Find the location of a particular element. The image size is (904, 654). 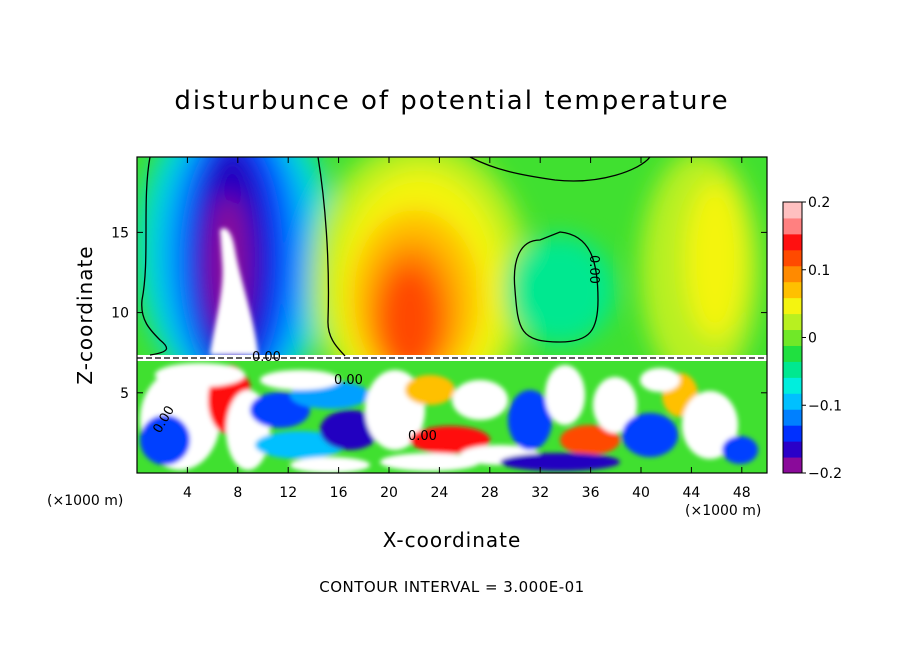

colorbar-tick-label: 0 is located at coordinates (812, 339).